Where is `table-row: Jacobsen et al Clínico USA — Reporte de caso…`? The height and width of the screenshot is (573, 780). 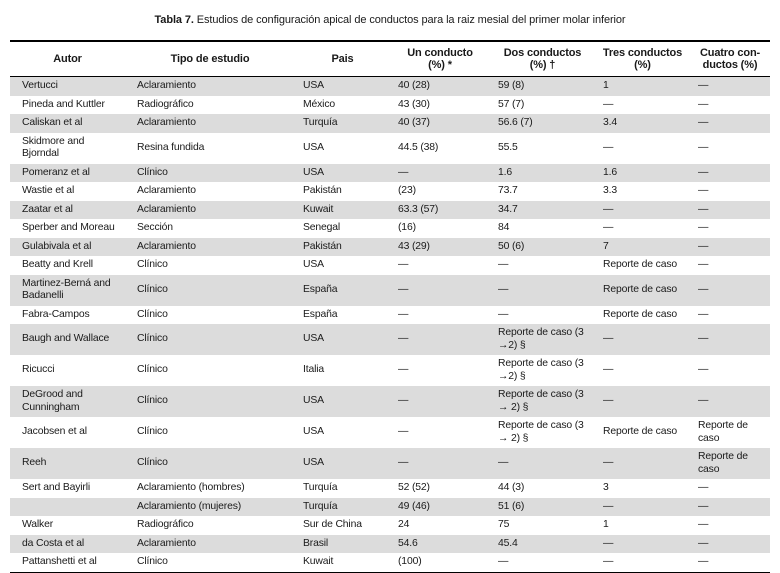 table-row: Jacobsen et al Clínico USA — Reporte de caso… is located at coordinates (390, 432).